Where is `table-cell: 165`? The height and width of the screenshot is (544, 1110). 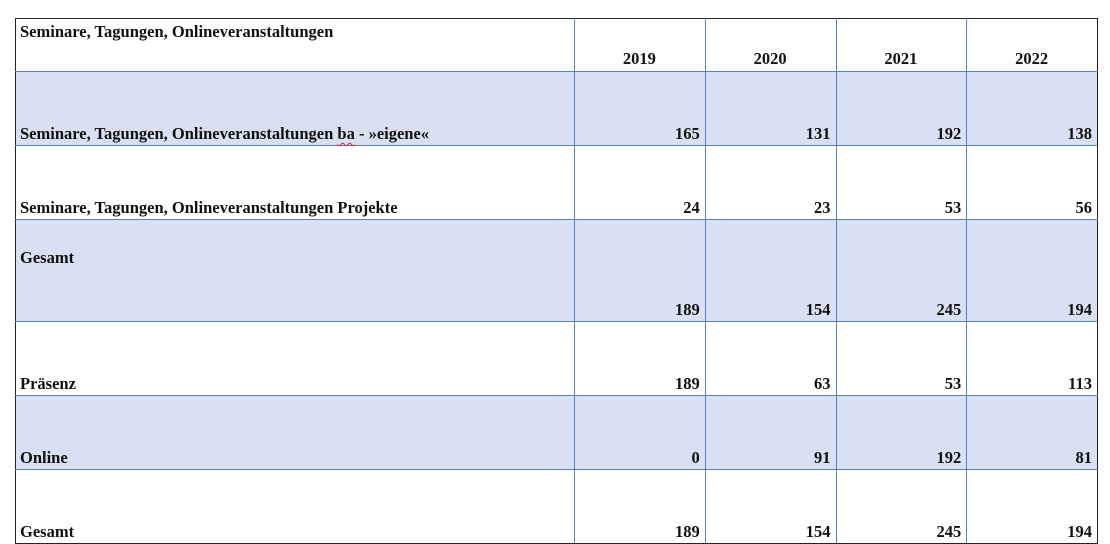
table-cell: 165 is located at coordinates (640, 108).